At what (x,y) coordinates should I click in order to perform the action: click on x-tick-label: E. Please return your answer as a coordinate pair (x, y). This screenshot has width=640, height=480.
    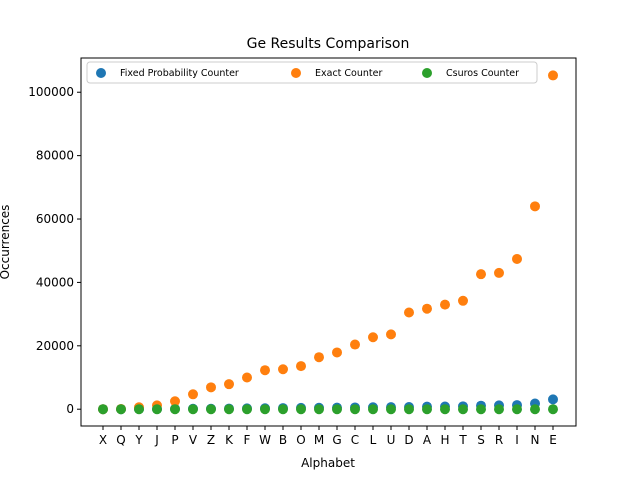
    Looking at the image, I should click on (553, 440).